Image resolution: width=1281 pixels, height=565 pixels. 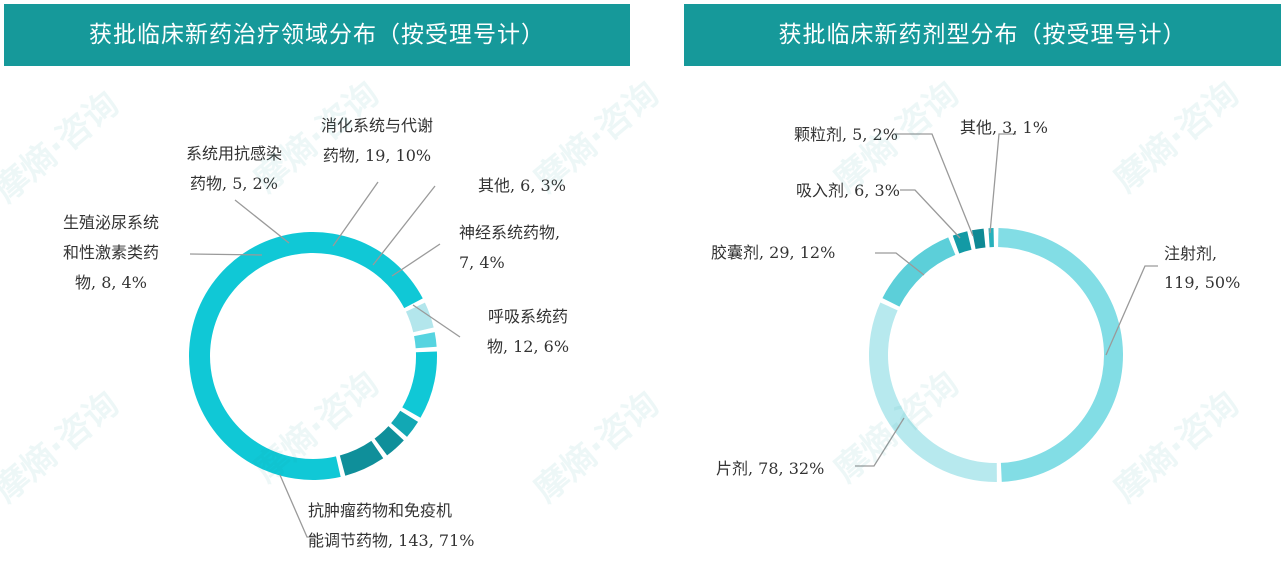 I want to click on slice-label: 药物, 19, 10%, so click(x=377, y=155).